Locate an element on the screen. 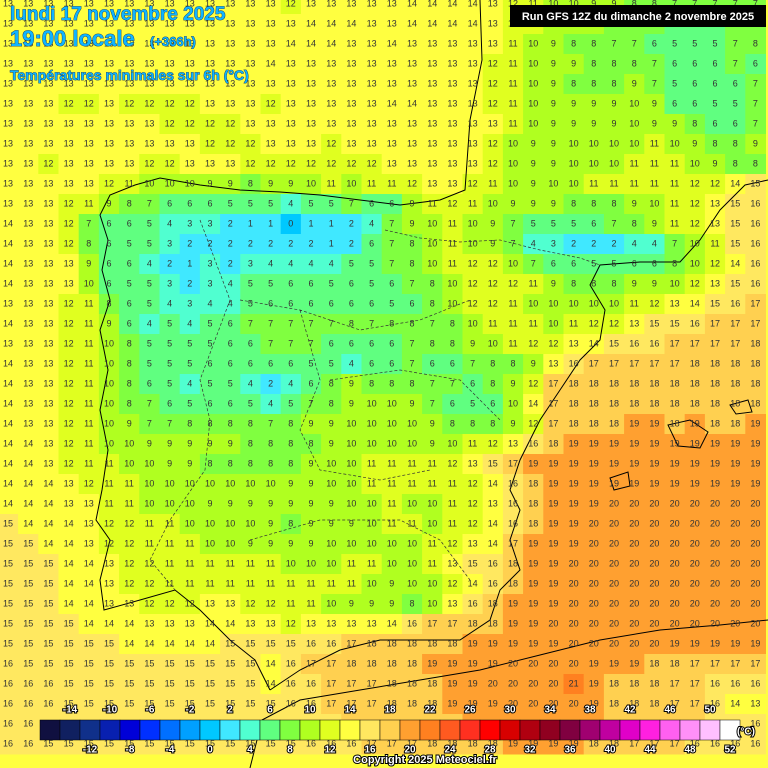 This screenshot has width=768, height=768. temp-value: 16 is located at coordinates (8, 703).